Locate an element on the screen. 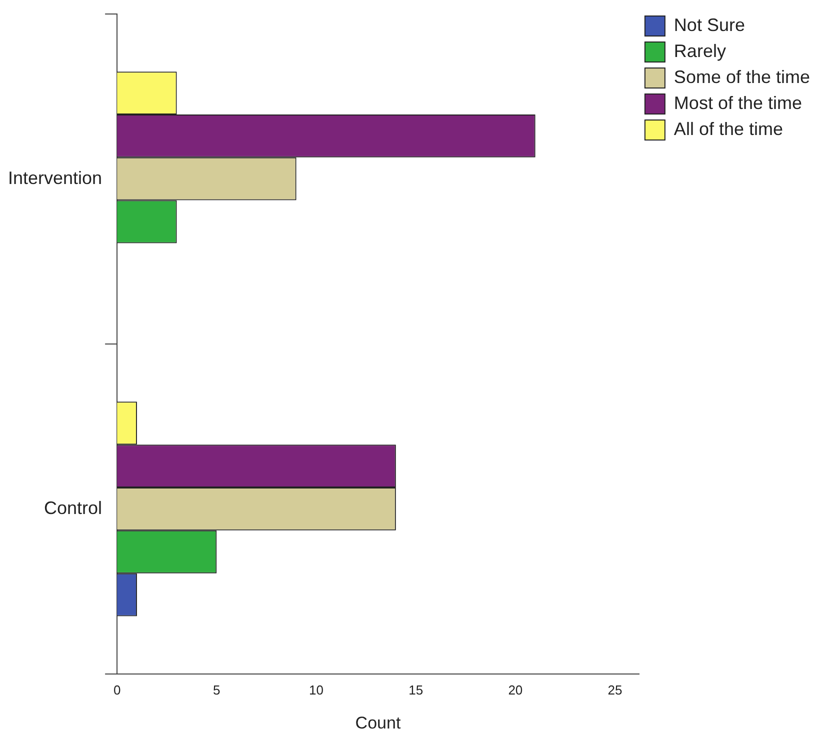 Image resolution: width=830 pixels, height=748 pixels. x-tick-label: 10 is located at coordinates (316, 690).